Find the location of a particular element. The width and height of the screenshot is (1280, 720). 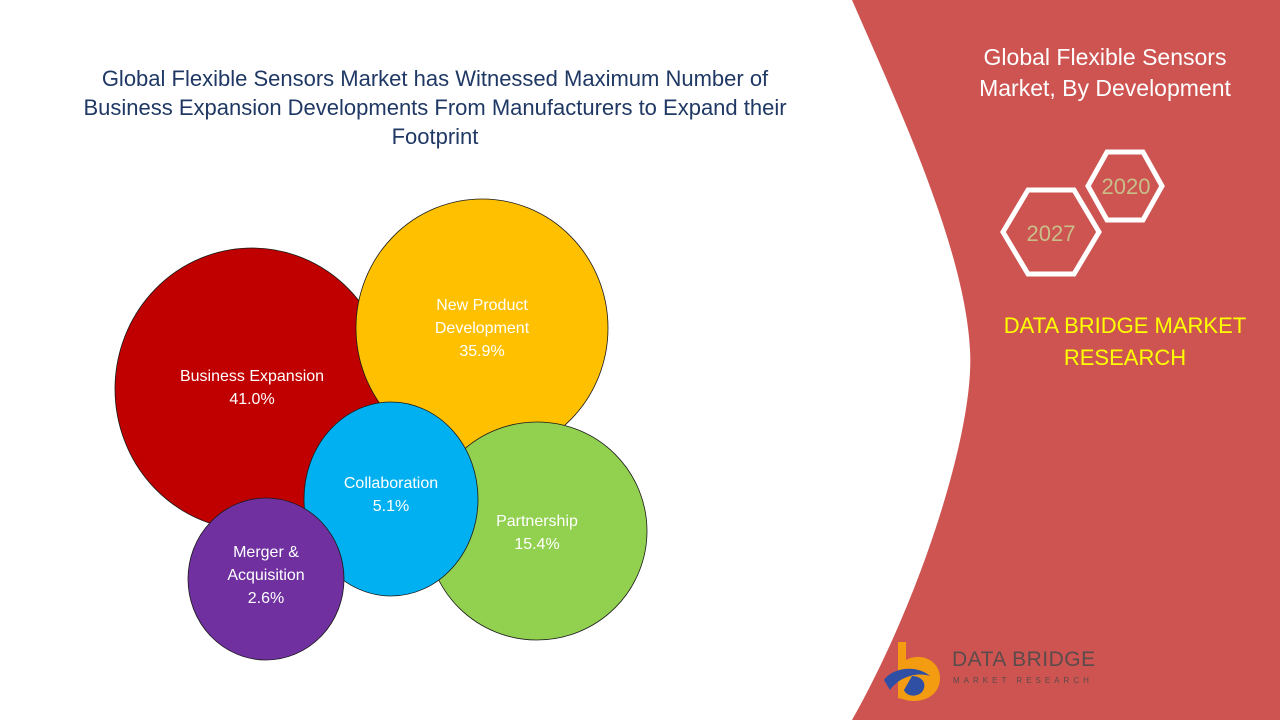

brand-name-line: RESEARCH is located at coordinates (1125, 357).